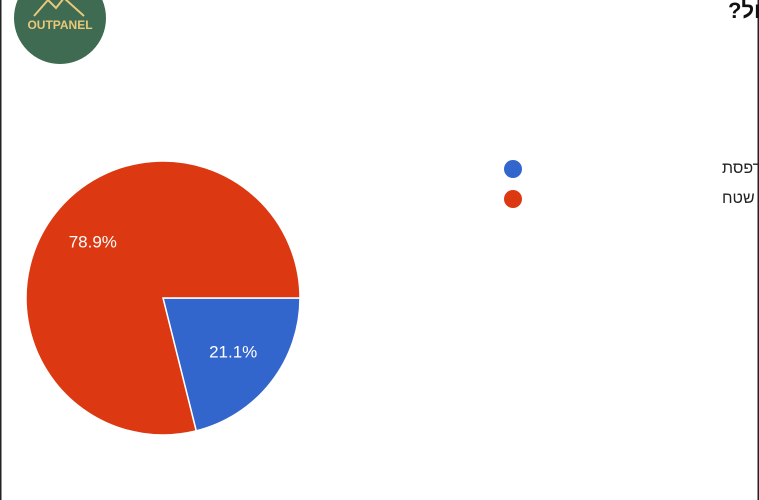 The width and height of the screenshot is (759, 500). I want to click on logo-text: OUTPANEL, so click(59, 25).